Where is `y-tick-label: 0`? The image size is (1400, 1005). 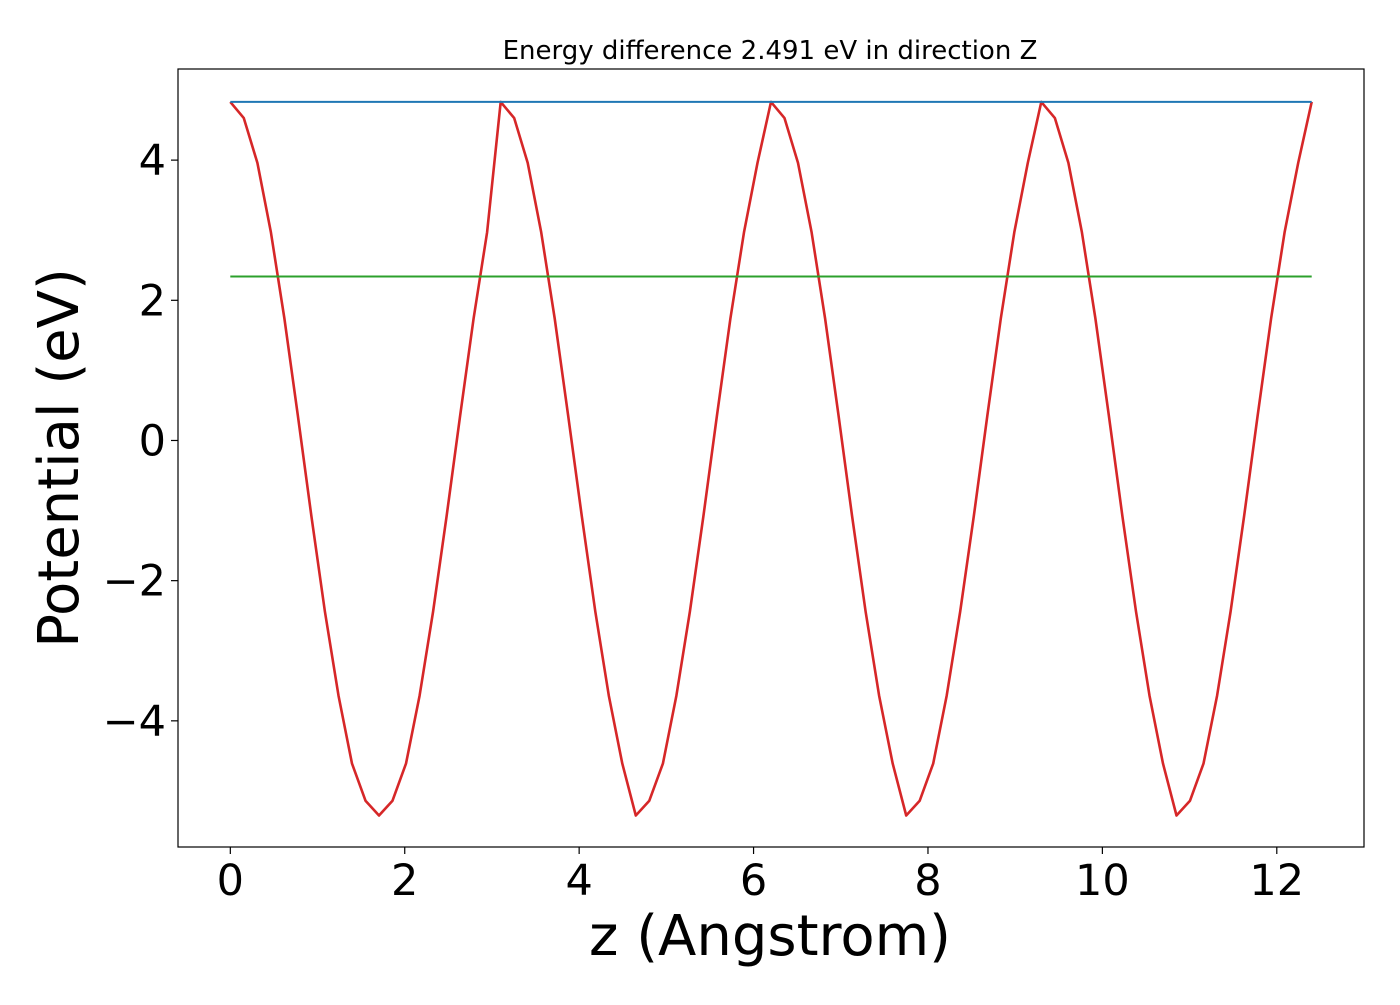 y-tick-label: 0 is located at coordinates (152, 441).